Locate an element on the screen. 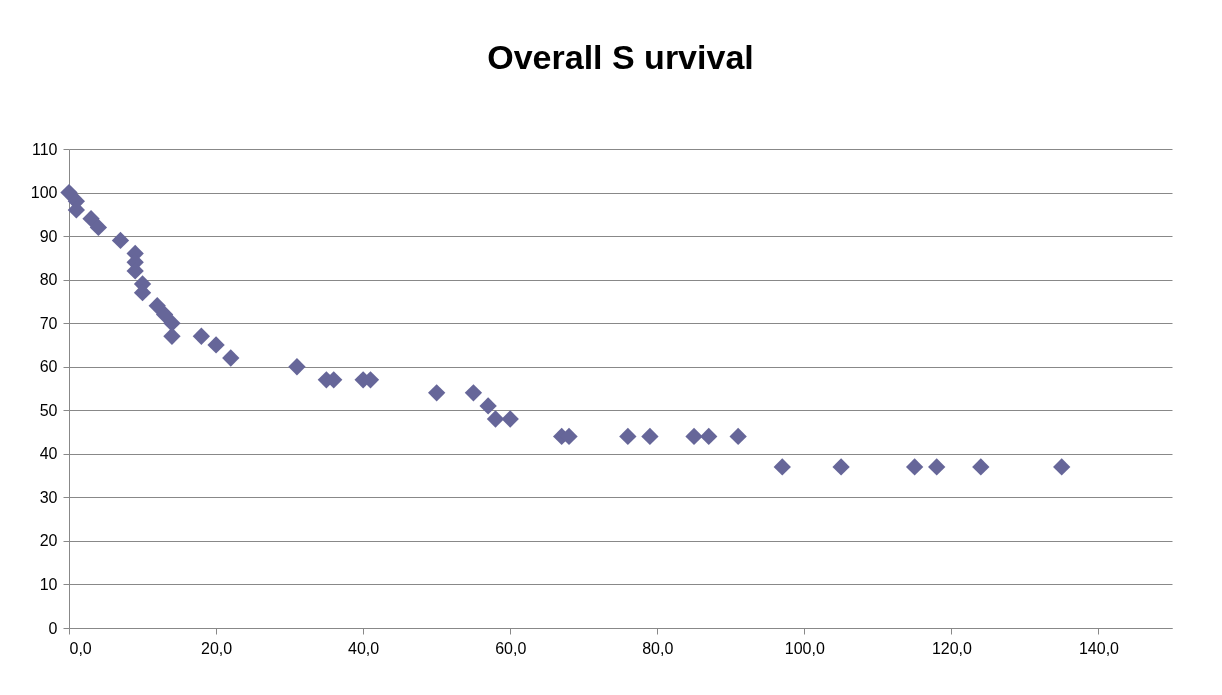 The image size is (1222, 695). y-tick-label: 10 is located at coordinates (48, 584).